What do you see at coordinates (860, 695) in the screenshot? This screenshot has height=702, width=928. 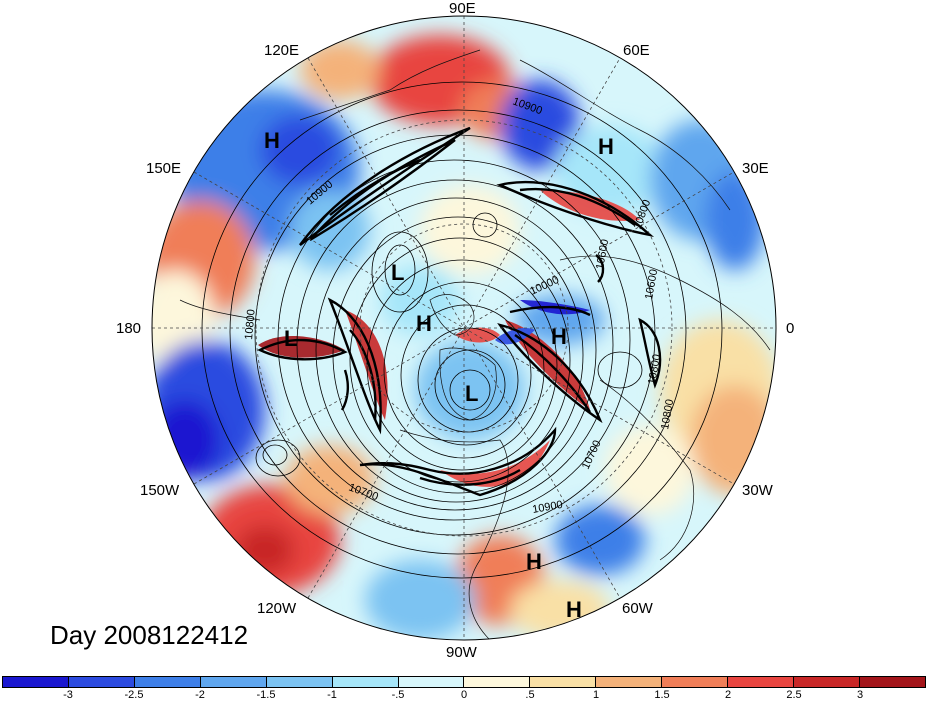 I see `colorbar-tick-label: 3` at bounding box center [860, 695].